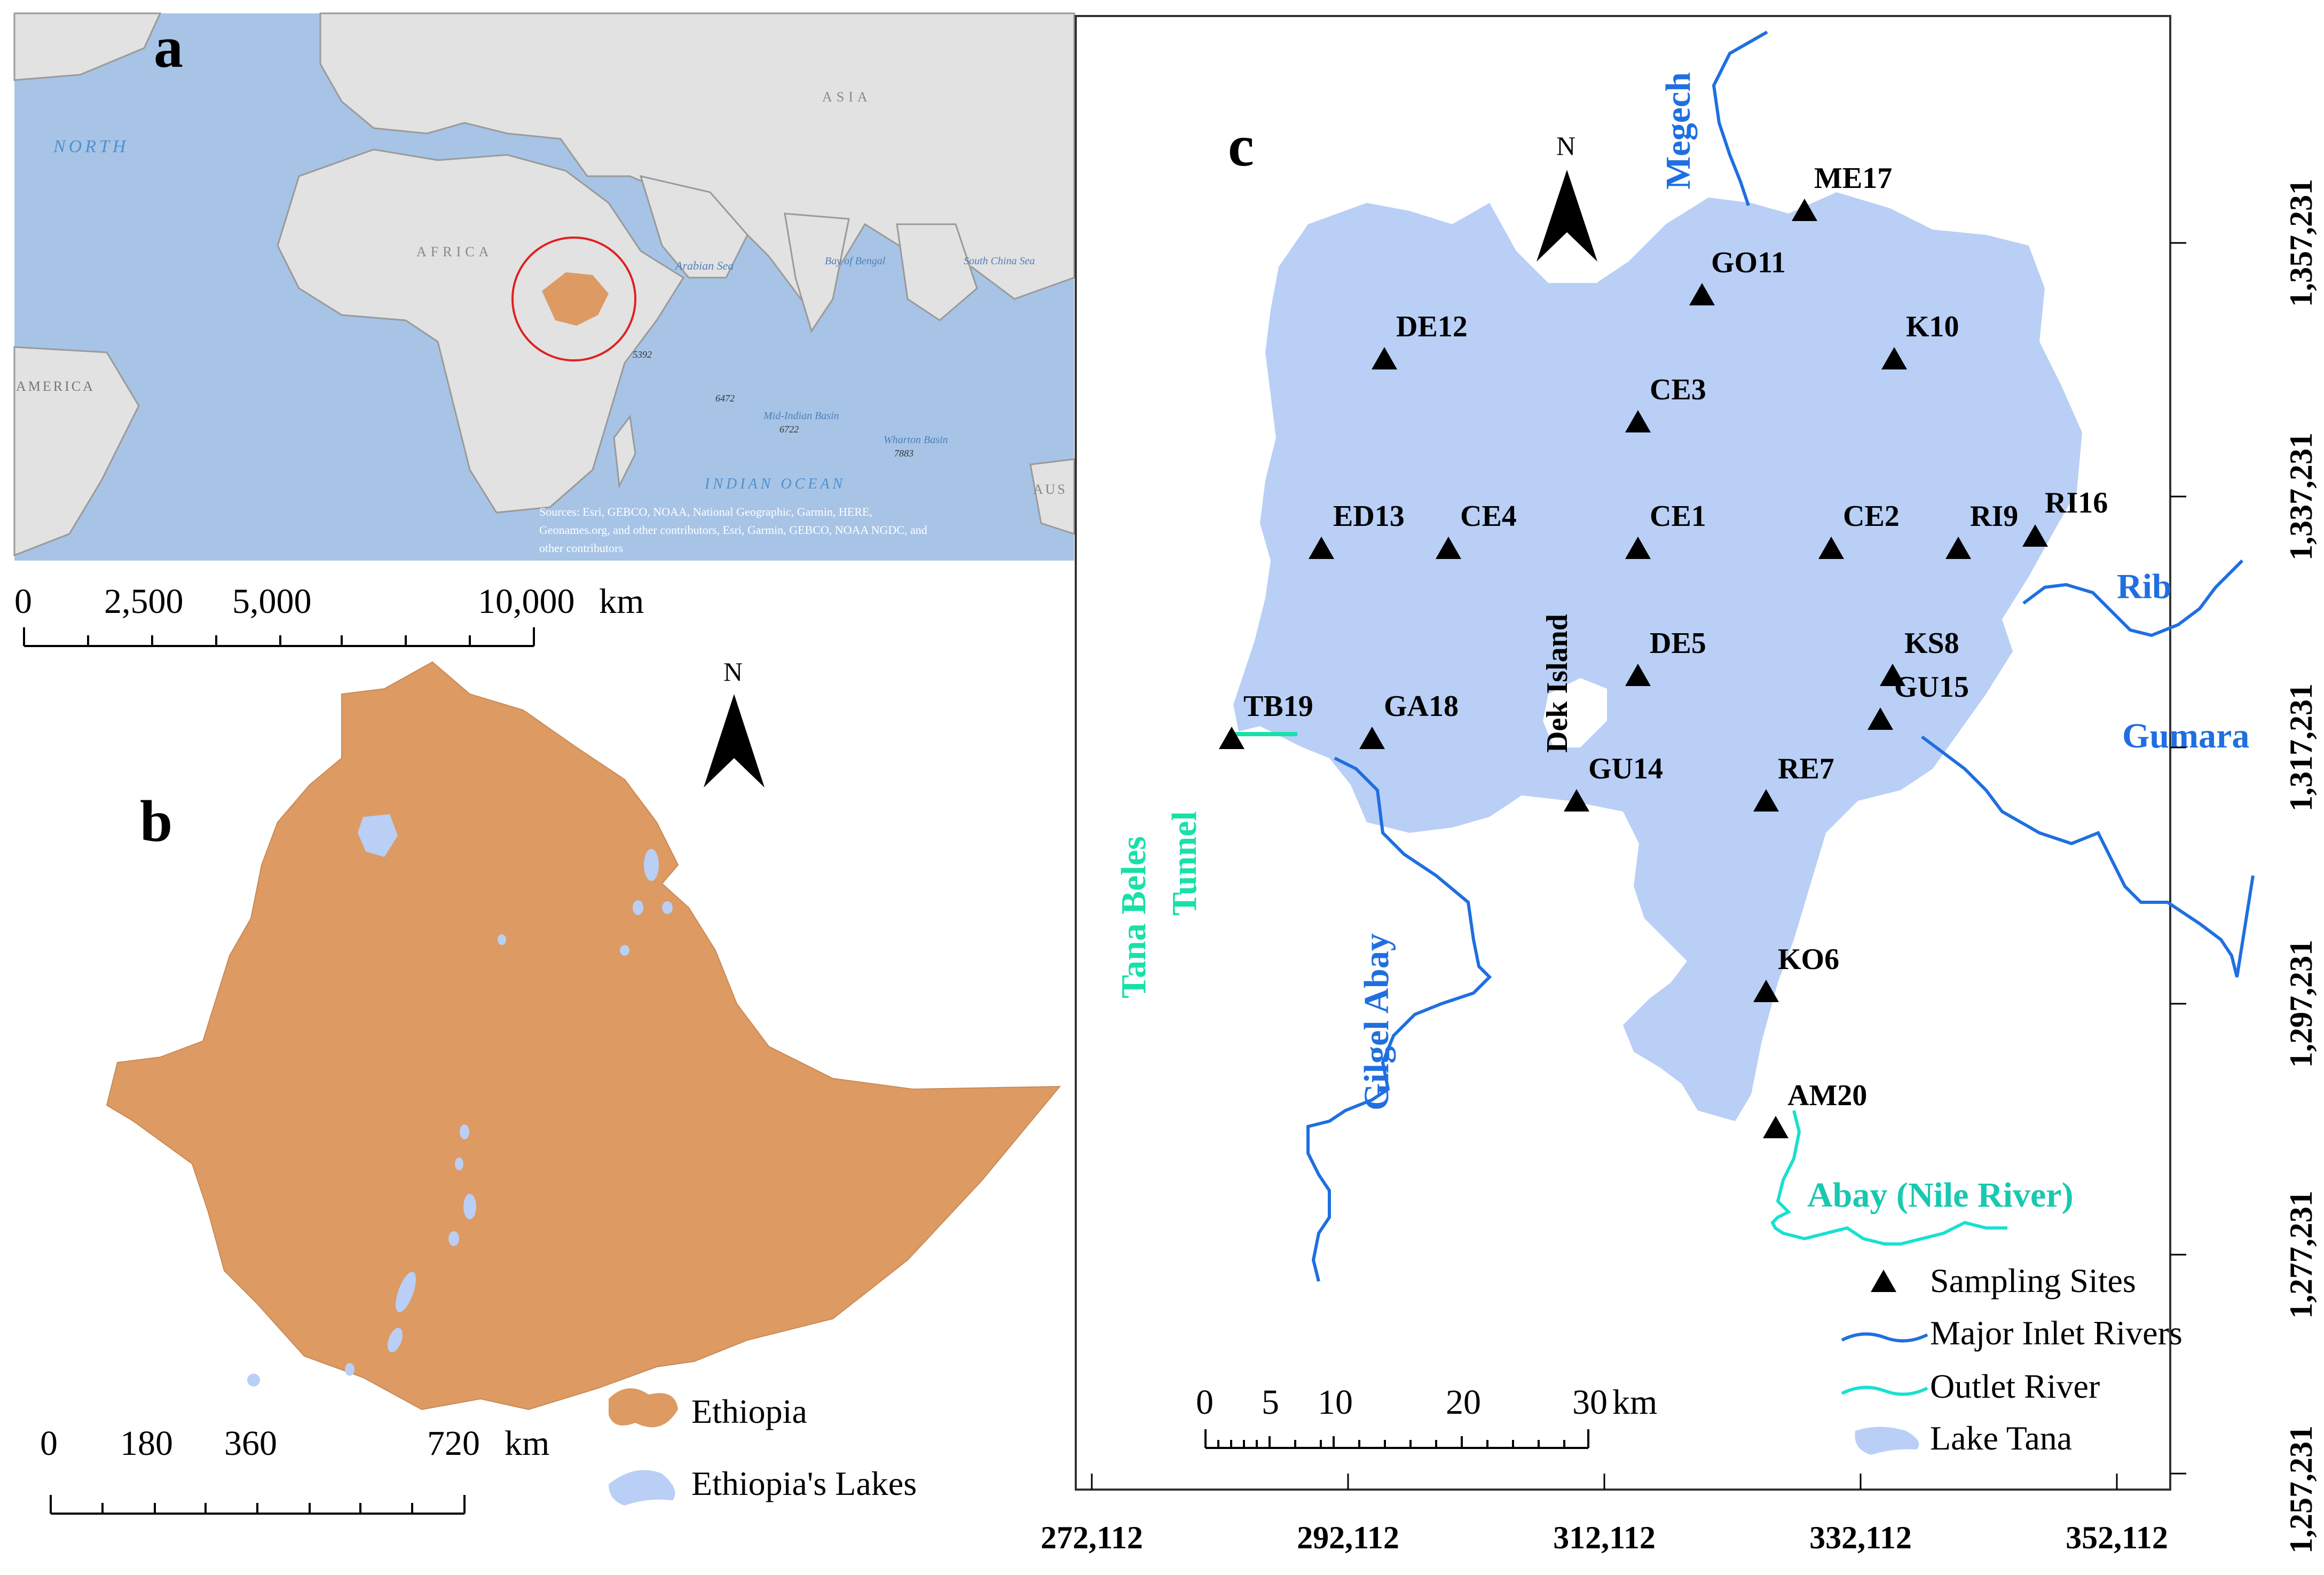 The image size is (2324, 1575). I want to click on scale-b-tick-3: 720, so click(453, 1443).